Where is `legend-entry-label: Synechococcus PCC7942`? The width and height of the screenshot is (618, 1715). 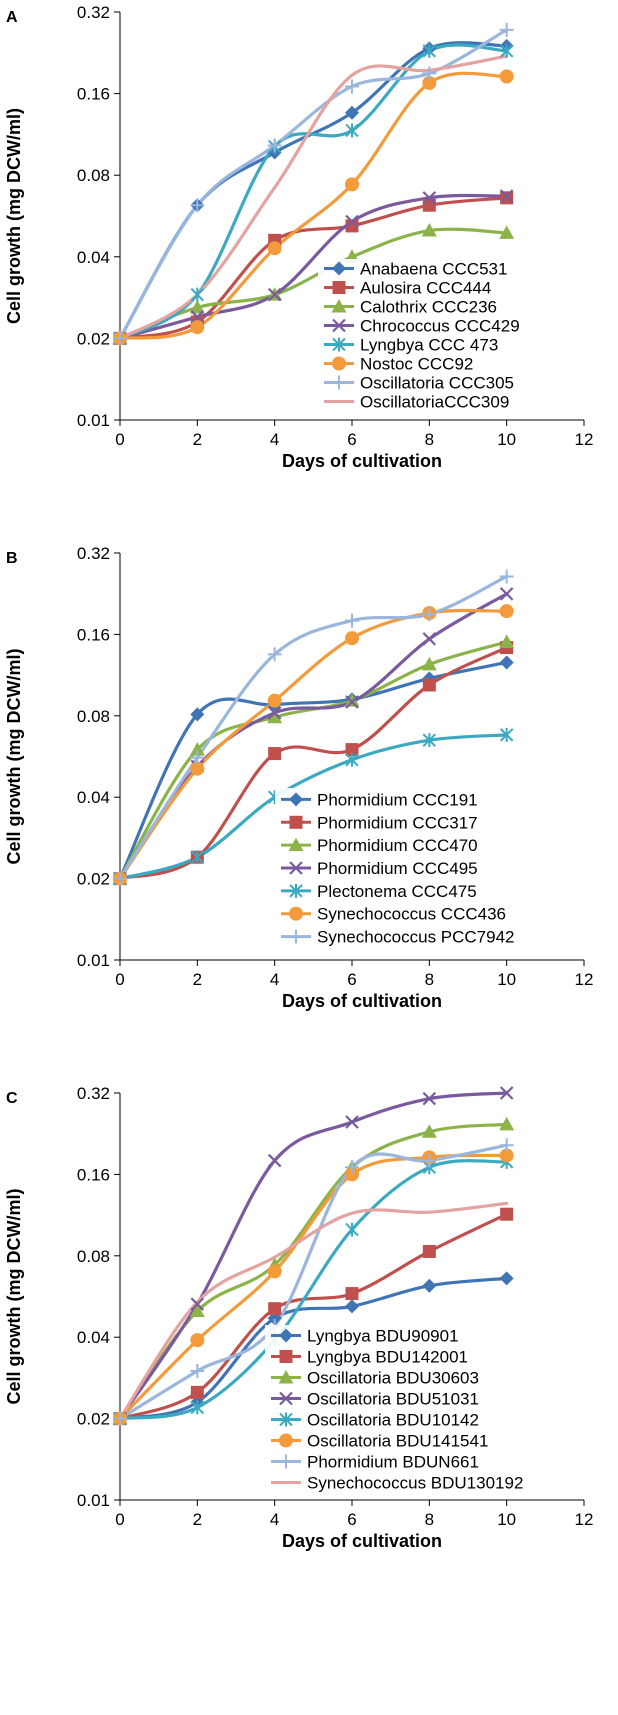 legend-entry-label: Synechococcus PCC7942 is located at coordinates (416, 937).